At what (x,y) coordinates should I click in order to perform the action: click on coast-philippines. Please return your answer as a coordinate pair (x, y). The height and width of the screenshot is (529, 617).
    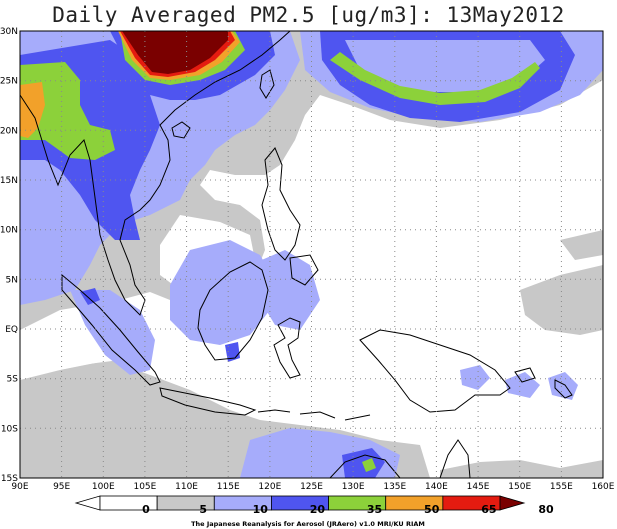
    Looking at the image, I should click on (281, 204).